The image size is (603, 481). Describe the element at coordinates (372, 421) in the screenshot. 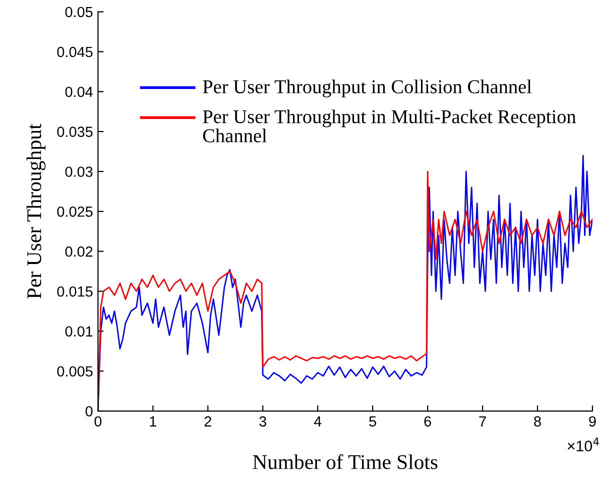

I see `x-tick-label: 5` at that location.